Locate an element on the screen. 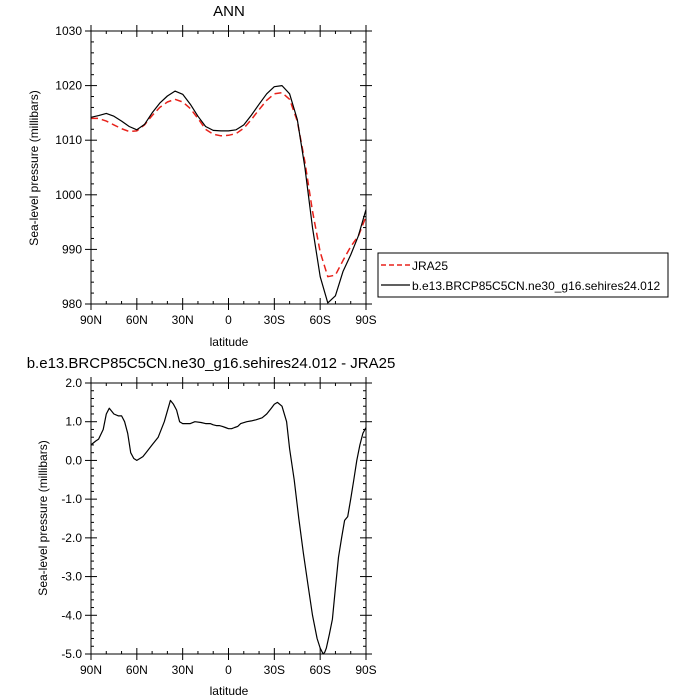 The height and width of the screenshot is (700, 700). top-y-tick-label: 1020 is located at coordinates (68, 86).